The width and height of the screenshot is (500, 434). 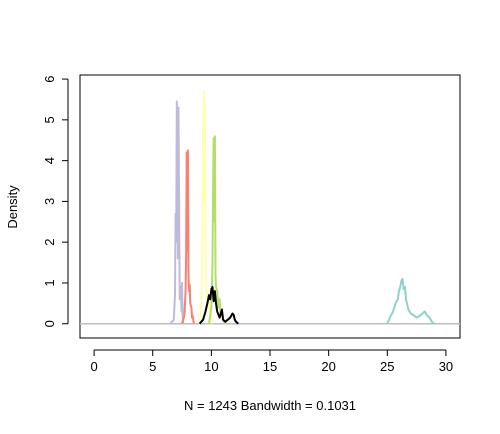 What do you see at coordinates (12, 207) in the screenshot?
I see `y-axis-label: Density` at bounding box center [12, 207].